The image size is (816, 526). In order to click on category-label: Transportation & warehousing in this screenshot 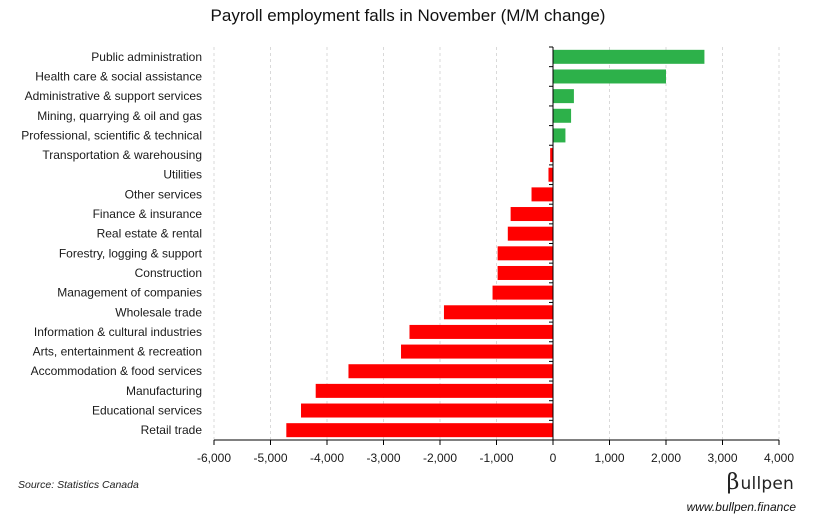, I will do `click(122, 155)`.